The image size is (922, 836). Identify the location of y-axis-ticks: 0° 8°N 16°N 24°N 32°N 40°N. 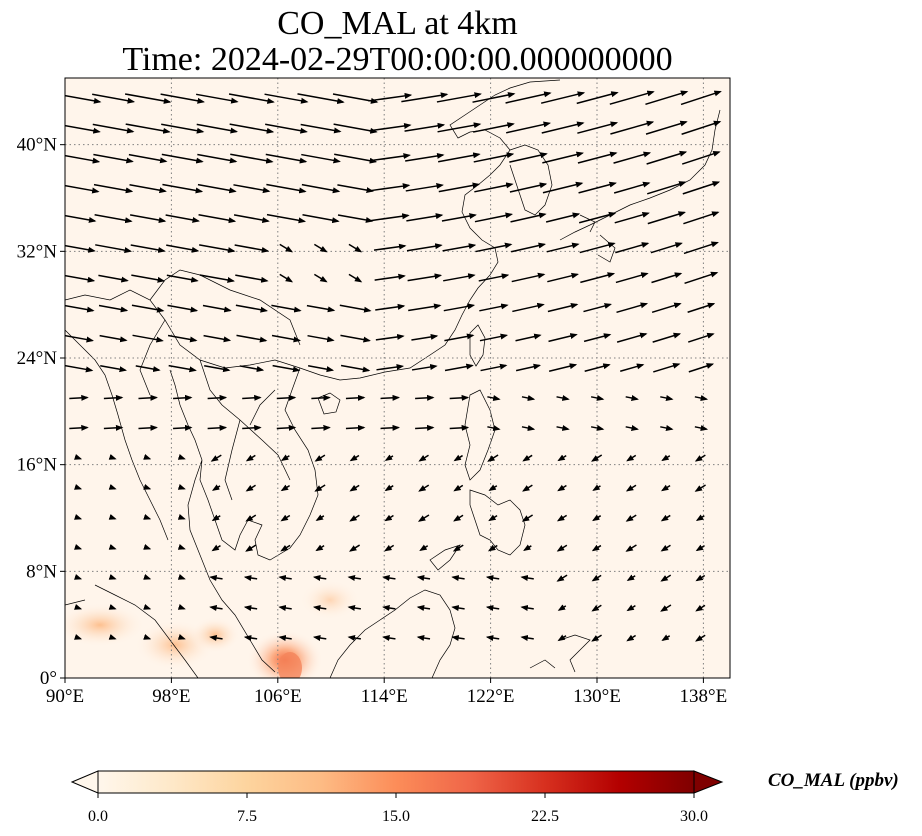
(41, 412).